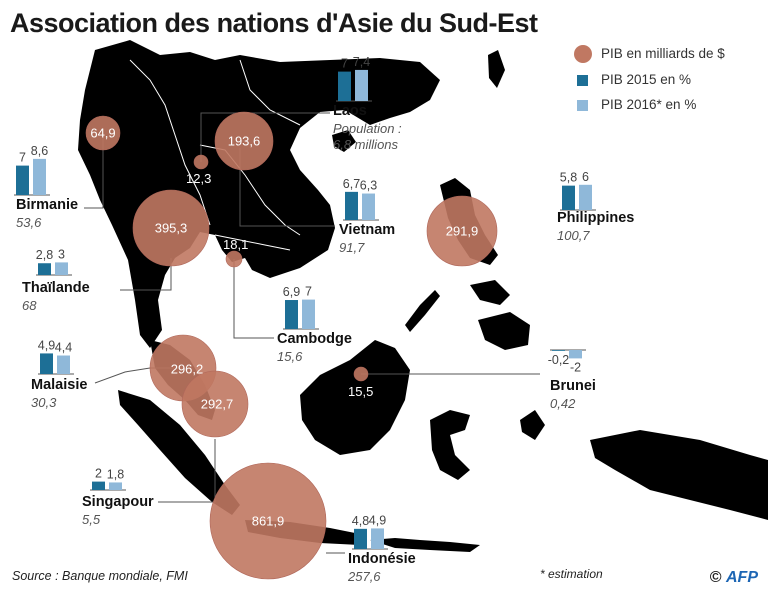 This screenshot has height=595, width=768. What do you see at coordinates (715, 577) in the screenshot?
I see `copyright-symbol: ©` at bounding box center [715, 577].